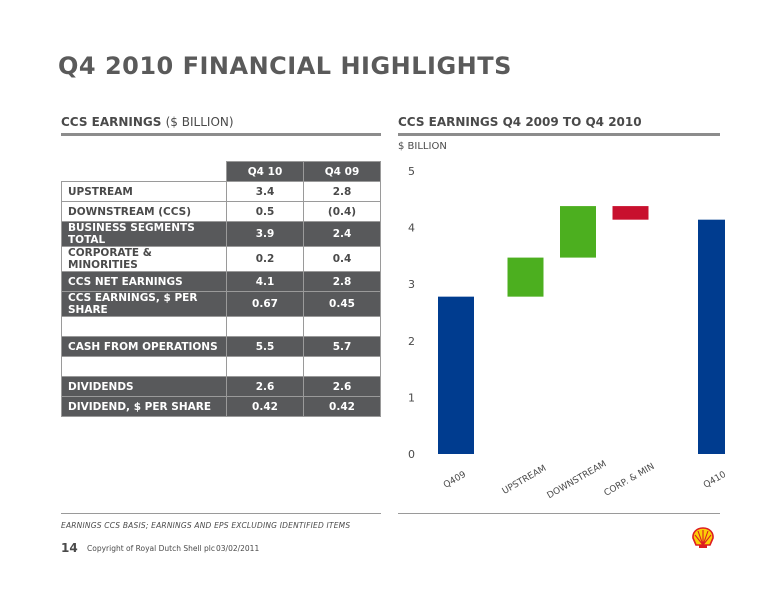 This screenshot has width=776, height=600. I want to click on table-cell-q410: 3.4, so click(265, 191).